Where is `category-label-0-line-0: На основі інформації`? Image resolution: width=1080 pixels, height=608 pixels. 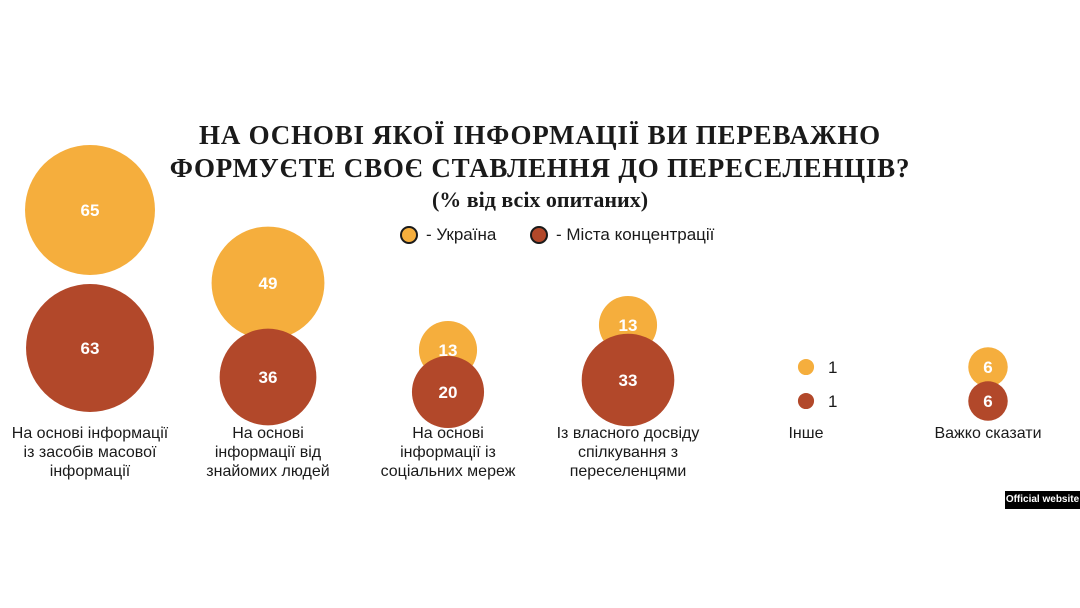
category-label-0-line-0: На основі інформації is located at coordinates (90, 433).